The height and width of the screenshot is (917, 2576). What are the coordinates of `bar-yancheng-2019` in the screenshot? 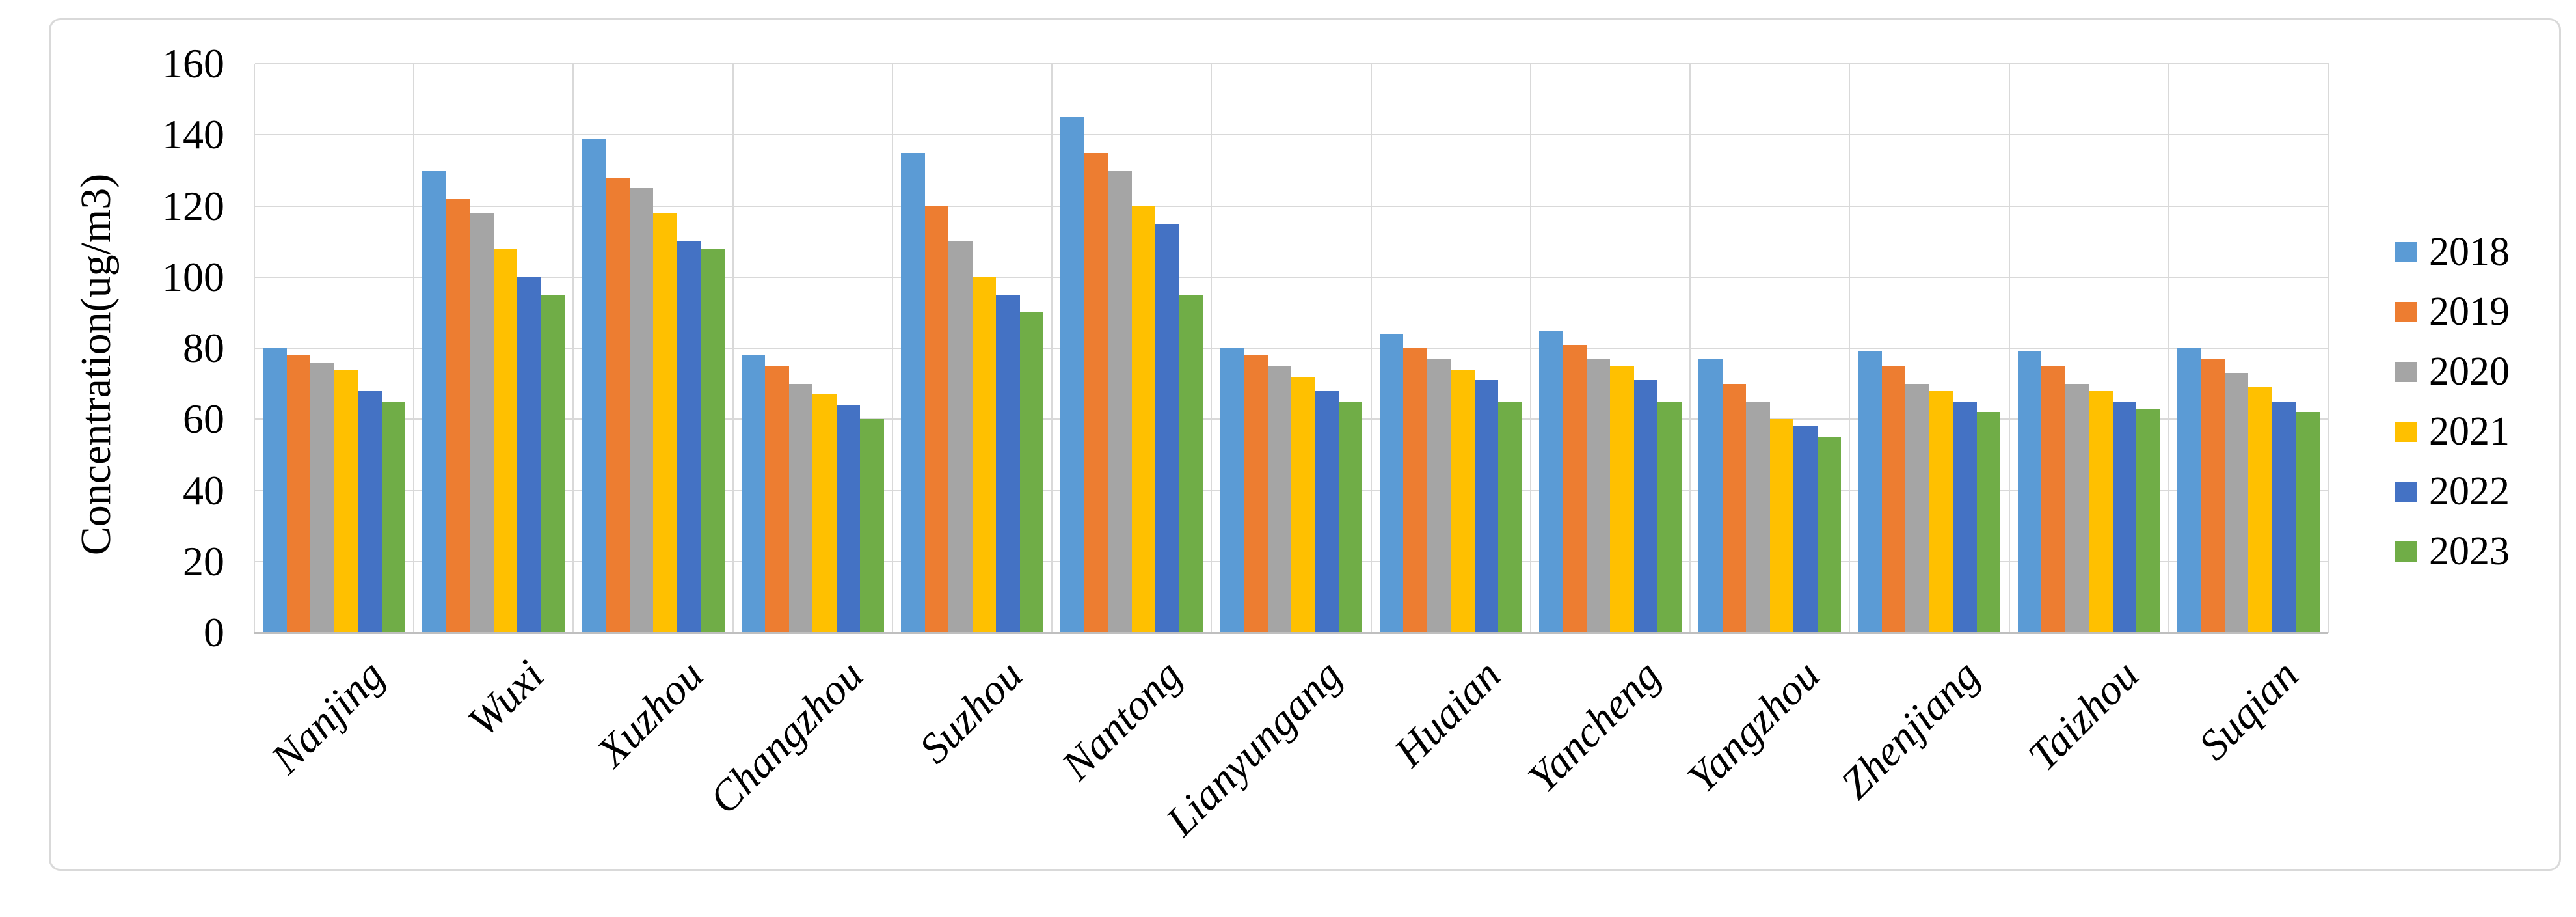 It's located at (1575, 488).